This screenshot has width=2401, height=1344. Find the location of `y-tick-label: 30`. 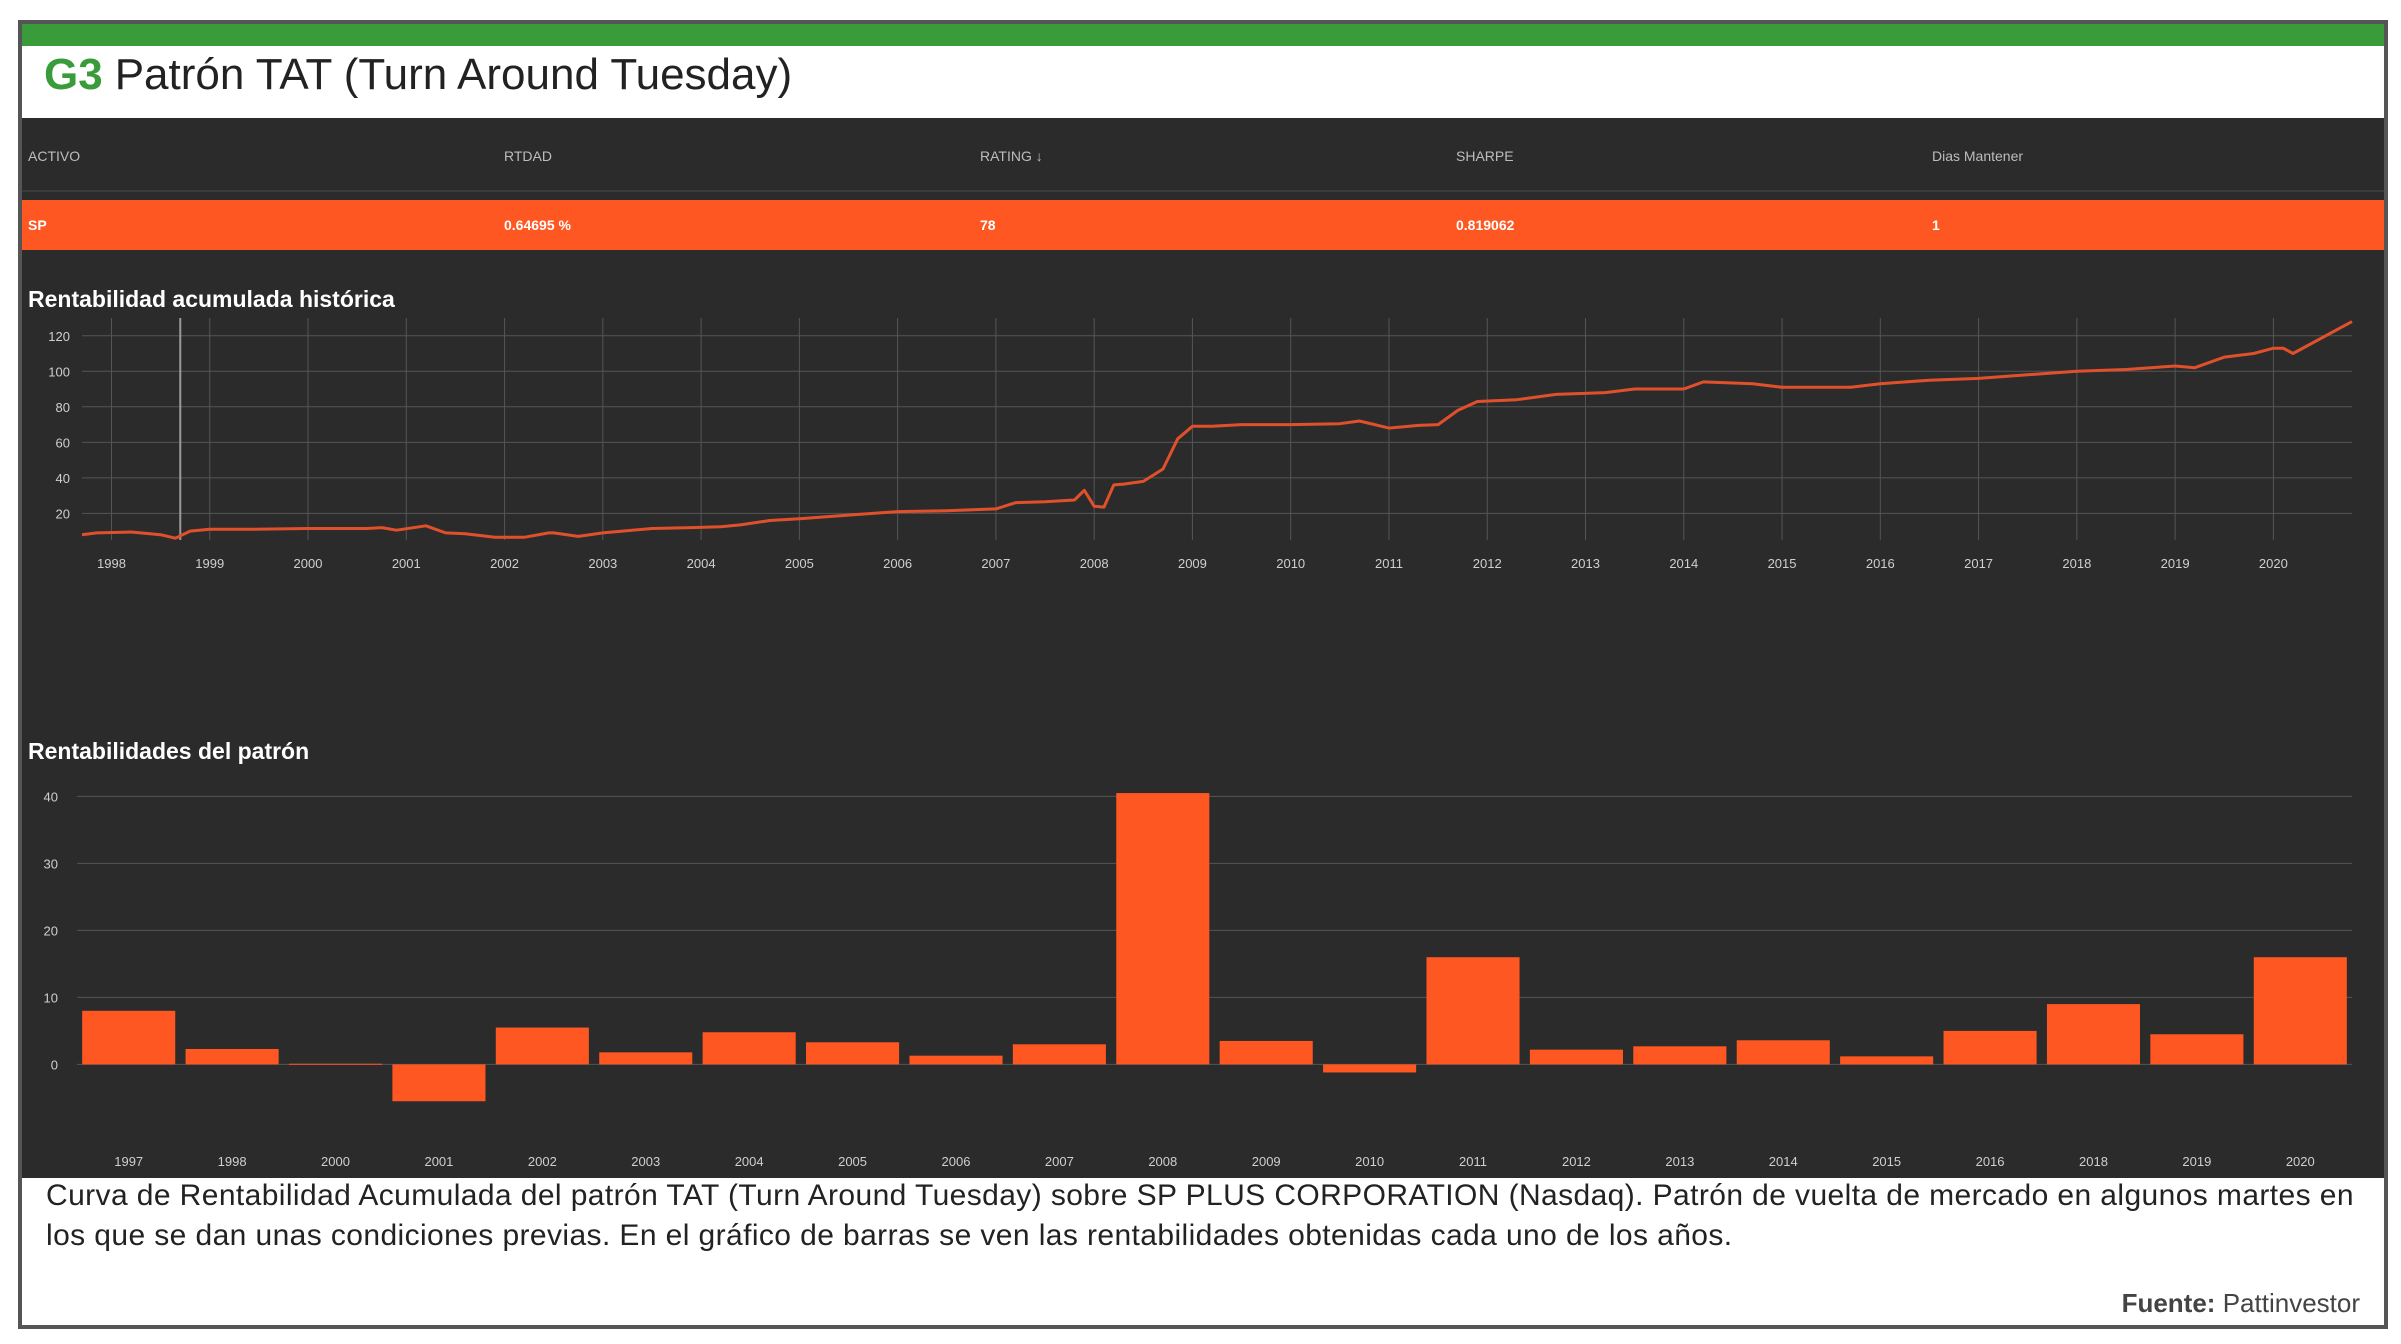

y-tick-label: 30 is located at coordinates (51, 863).